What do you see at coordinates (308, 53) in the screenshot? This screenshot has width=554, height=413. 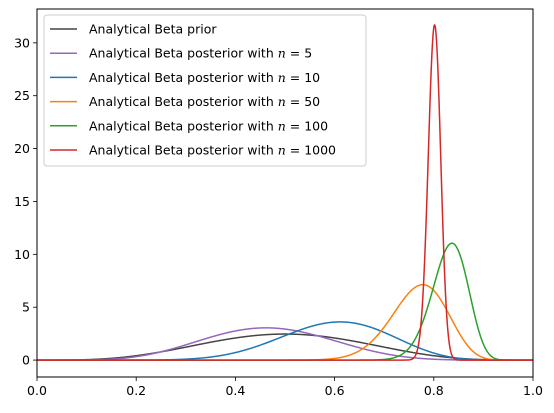 I see `legend-n-value: 5` at bounding box center [308, 53].